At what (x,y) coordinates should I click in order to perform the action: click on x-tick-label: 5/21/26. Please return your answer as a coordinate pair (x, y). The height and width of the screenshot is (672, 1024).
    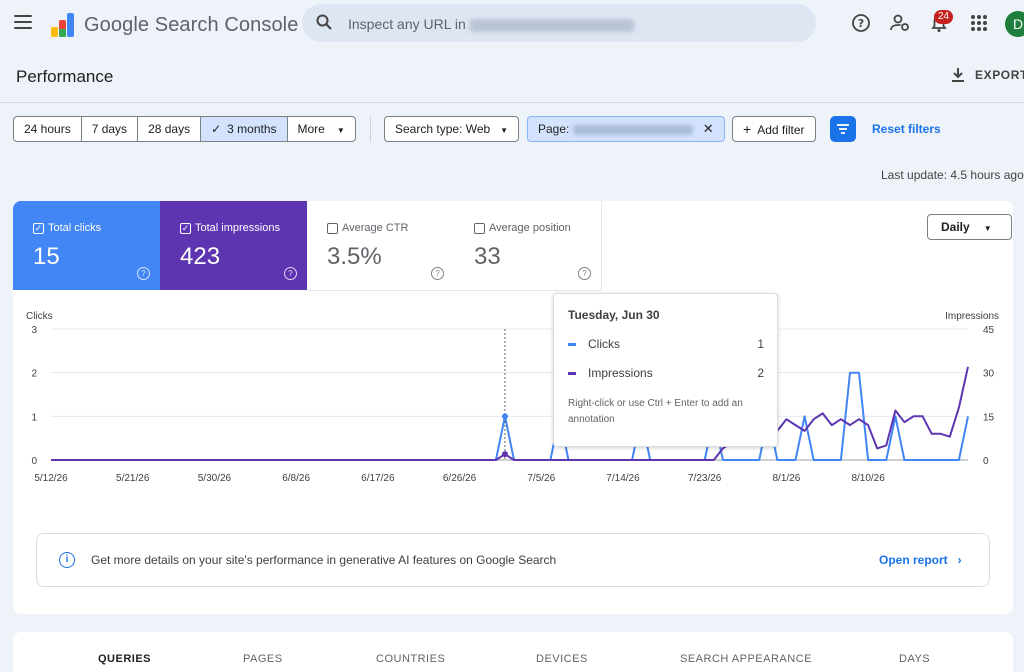
    Looking at the image, I should click on (133, 478).